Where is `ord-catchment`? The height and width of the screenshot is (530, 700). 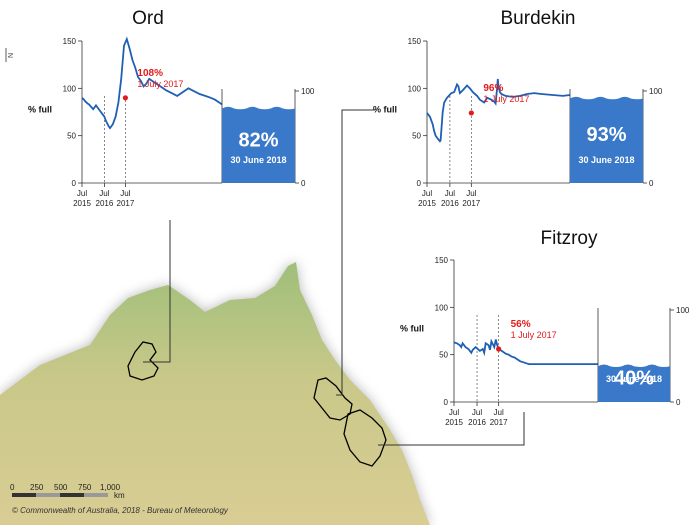 ord-catchment is located at coordinates (143, 361).